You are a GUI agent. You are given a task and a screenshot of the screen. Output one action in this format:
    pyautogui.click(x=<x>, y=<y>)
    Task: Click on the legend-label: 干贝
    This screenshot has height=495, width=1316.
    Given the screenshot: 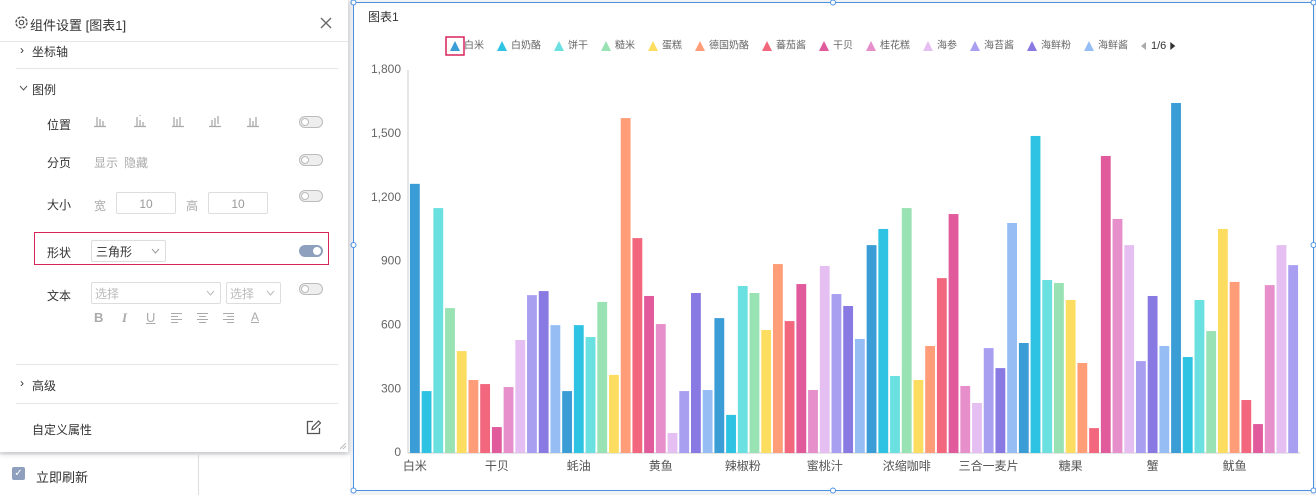 What is the action you would take?
    pyautogui.click(x=843, y=46)
    